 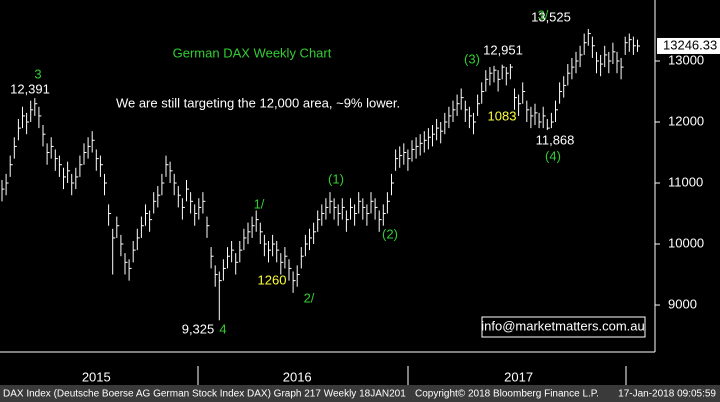 I want to click on x-tick-label: 2015, so click(x=96, y=376).